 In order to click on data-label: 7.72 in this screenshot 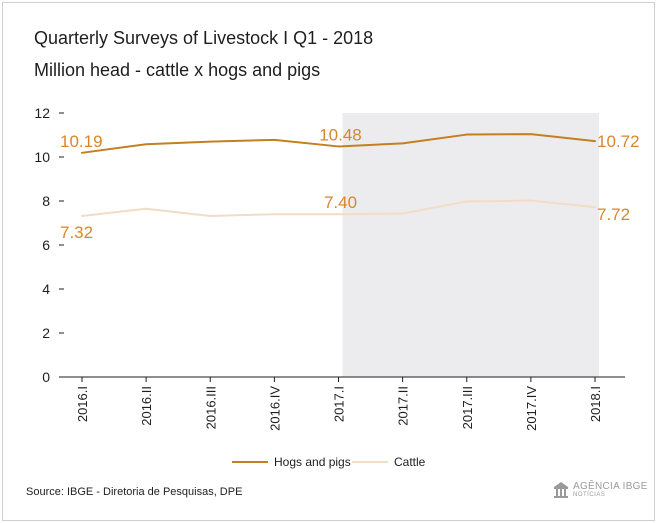, I will do `click(613, 214)`.